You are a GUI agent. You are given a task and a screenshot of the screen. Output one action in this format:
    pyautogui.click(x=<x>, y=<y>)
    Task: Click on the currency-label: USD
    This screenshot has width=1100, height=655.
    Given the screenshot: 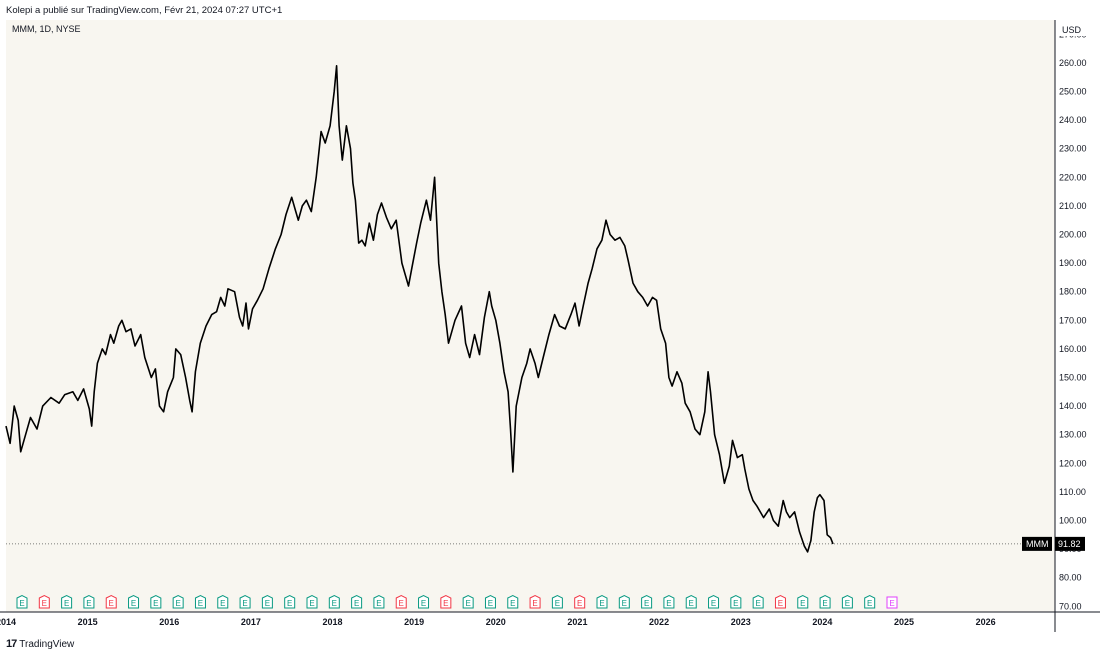 What is the action you would take?
    pyautogui.click(x=1072, y=30)
    